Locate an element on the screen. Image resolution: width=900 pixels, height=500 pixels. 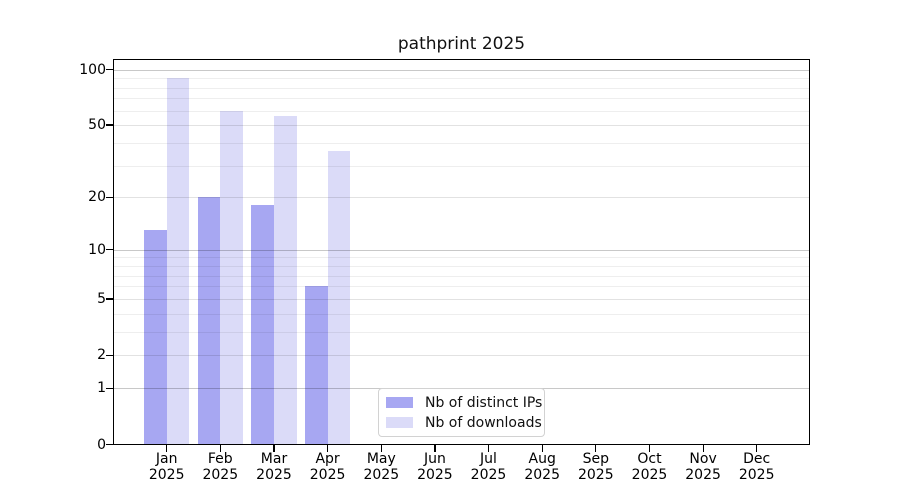
y-tick-label-5: 5 is located at coordinates (101, 298).